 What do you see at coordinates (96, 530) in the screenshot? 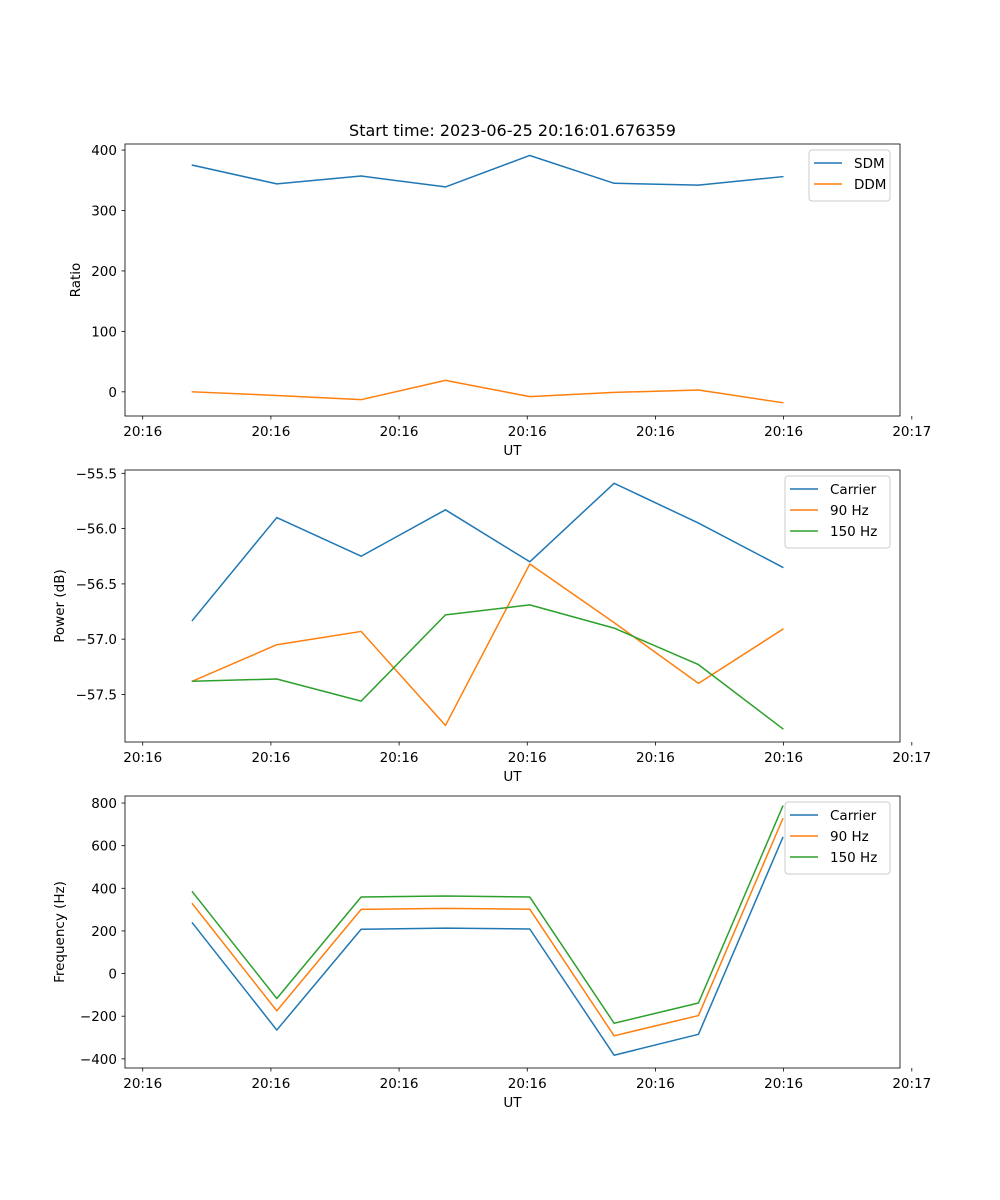
I see `y-tick-label: −56.0` at bounding box center [96, 530].